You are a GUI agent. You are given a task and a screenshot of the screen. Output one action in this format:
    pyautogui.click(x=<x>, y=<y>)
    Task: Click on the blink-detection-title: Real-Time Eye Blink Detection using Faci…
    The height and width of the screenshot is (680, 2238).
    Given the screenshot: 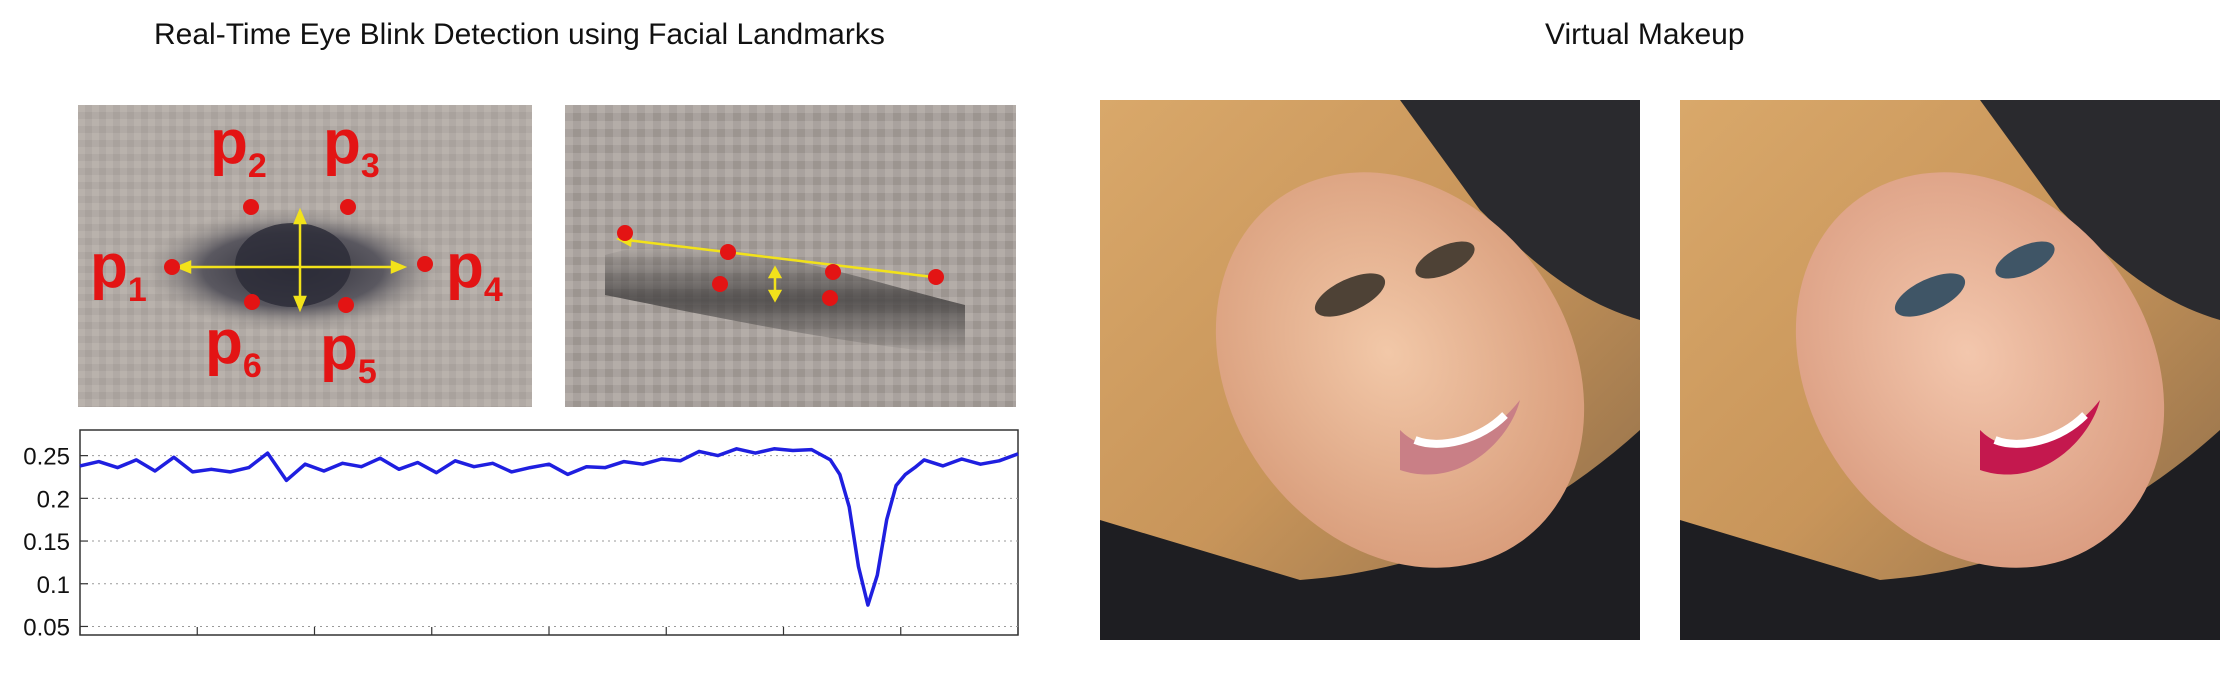 What is the action you would take?
    pyautogui.click(x=519, y=34)
    